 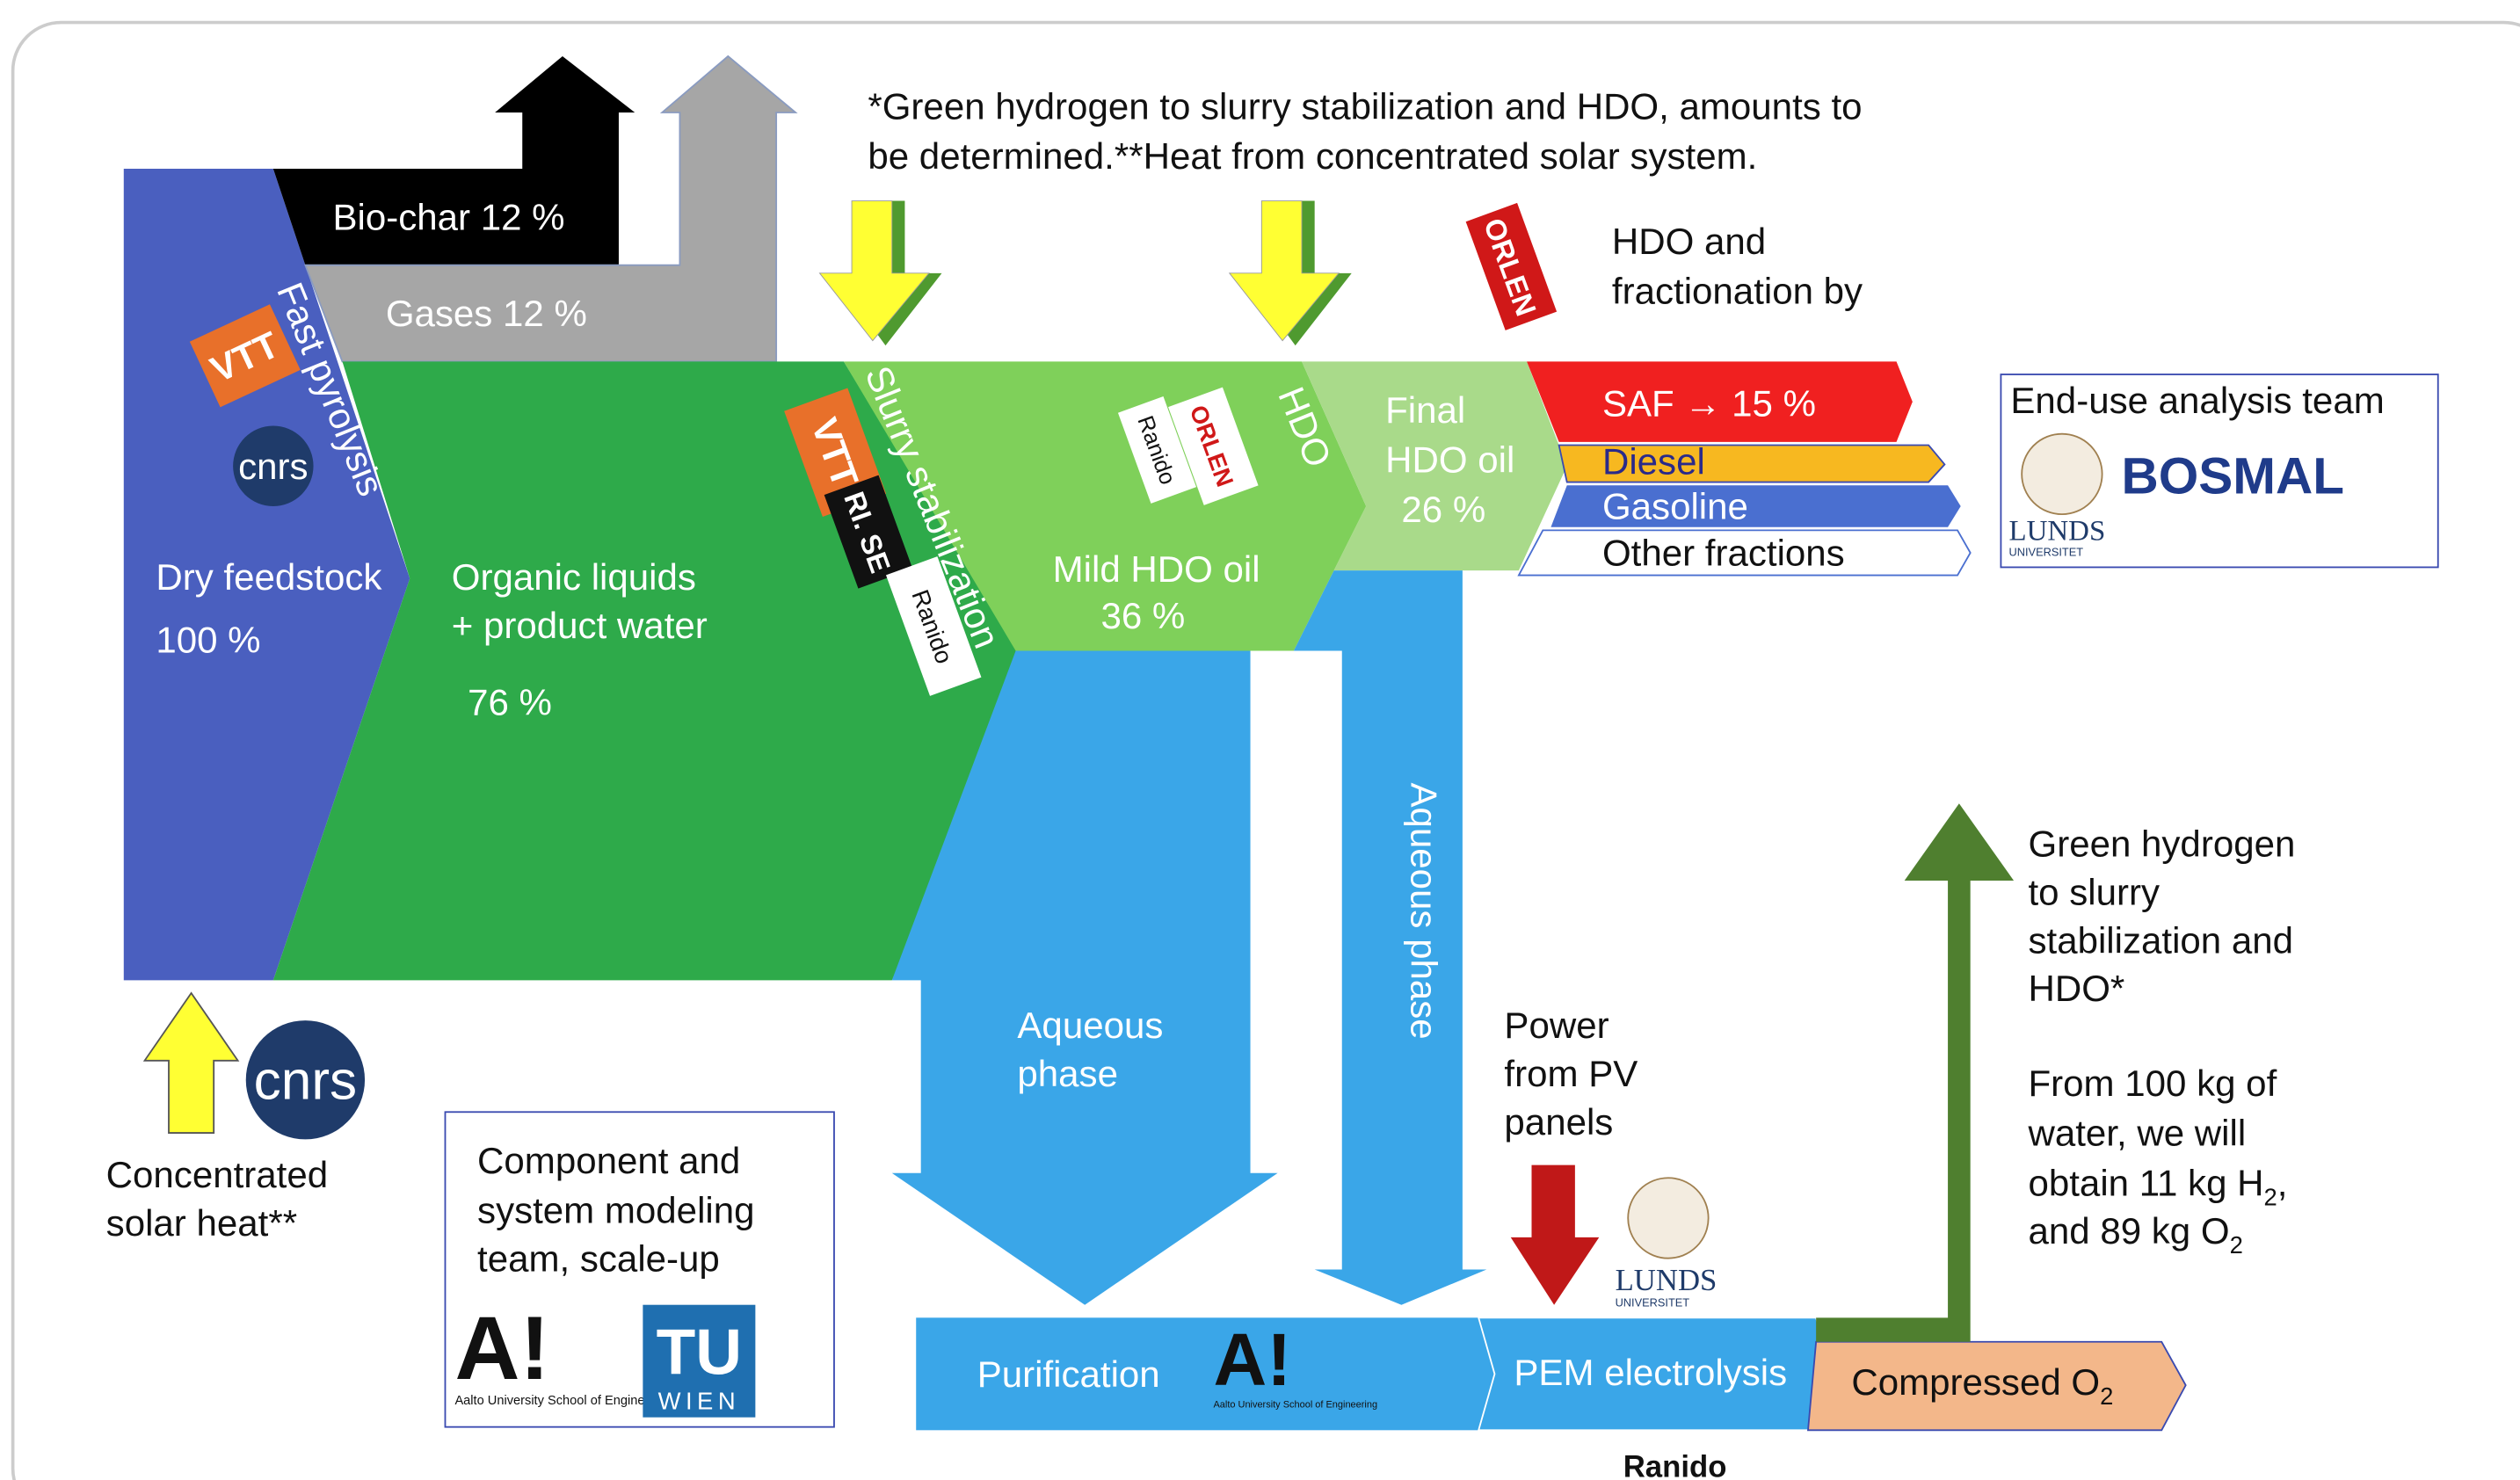 I want to click on logo-wien: WIEN, so click(x=699, y=1401).